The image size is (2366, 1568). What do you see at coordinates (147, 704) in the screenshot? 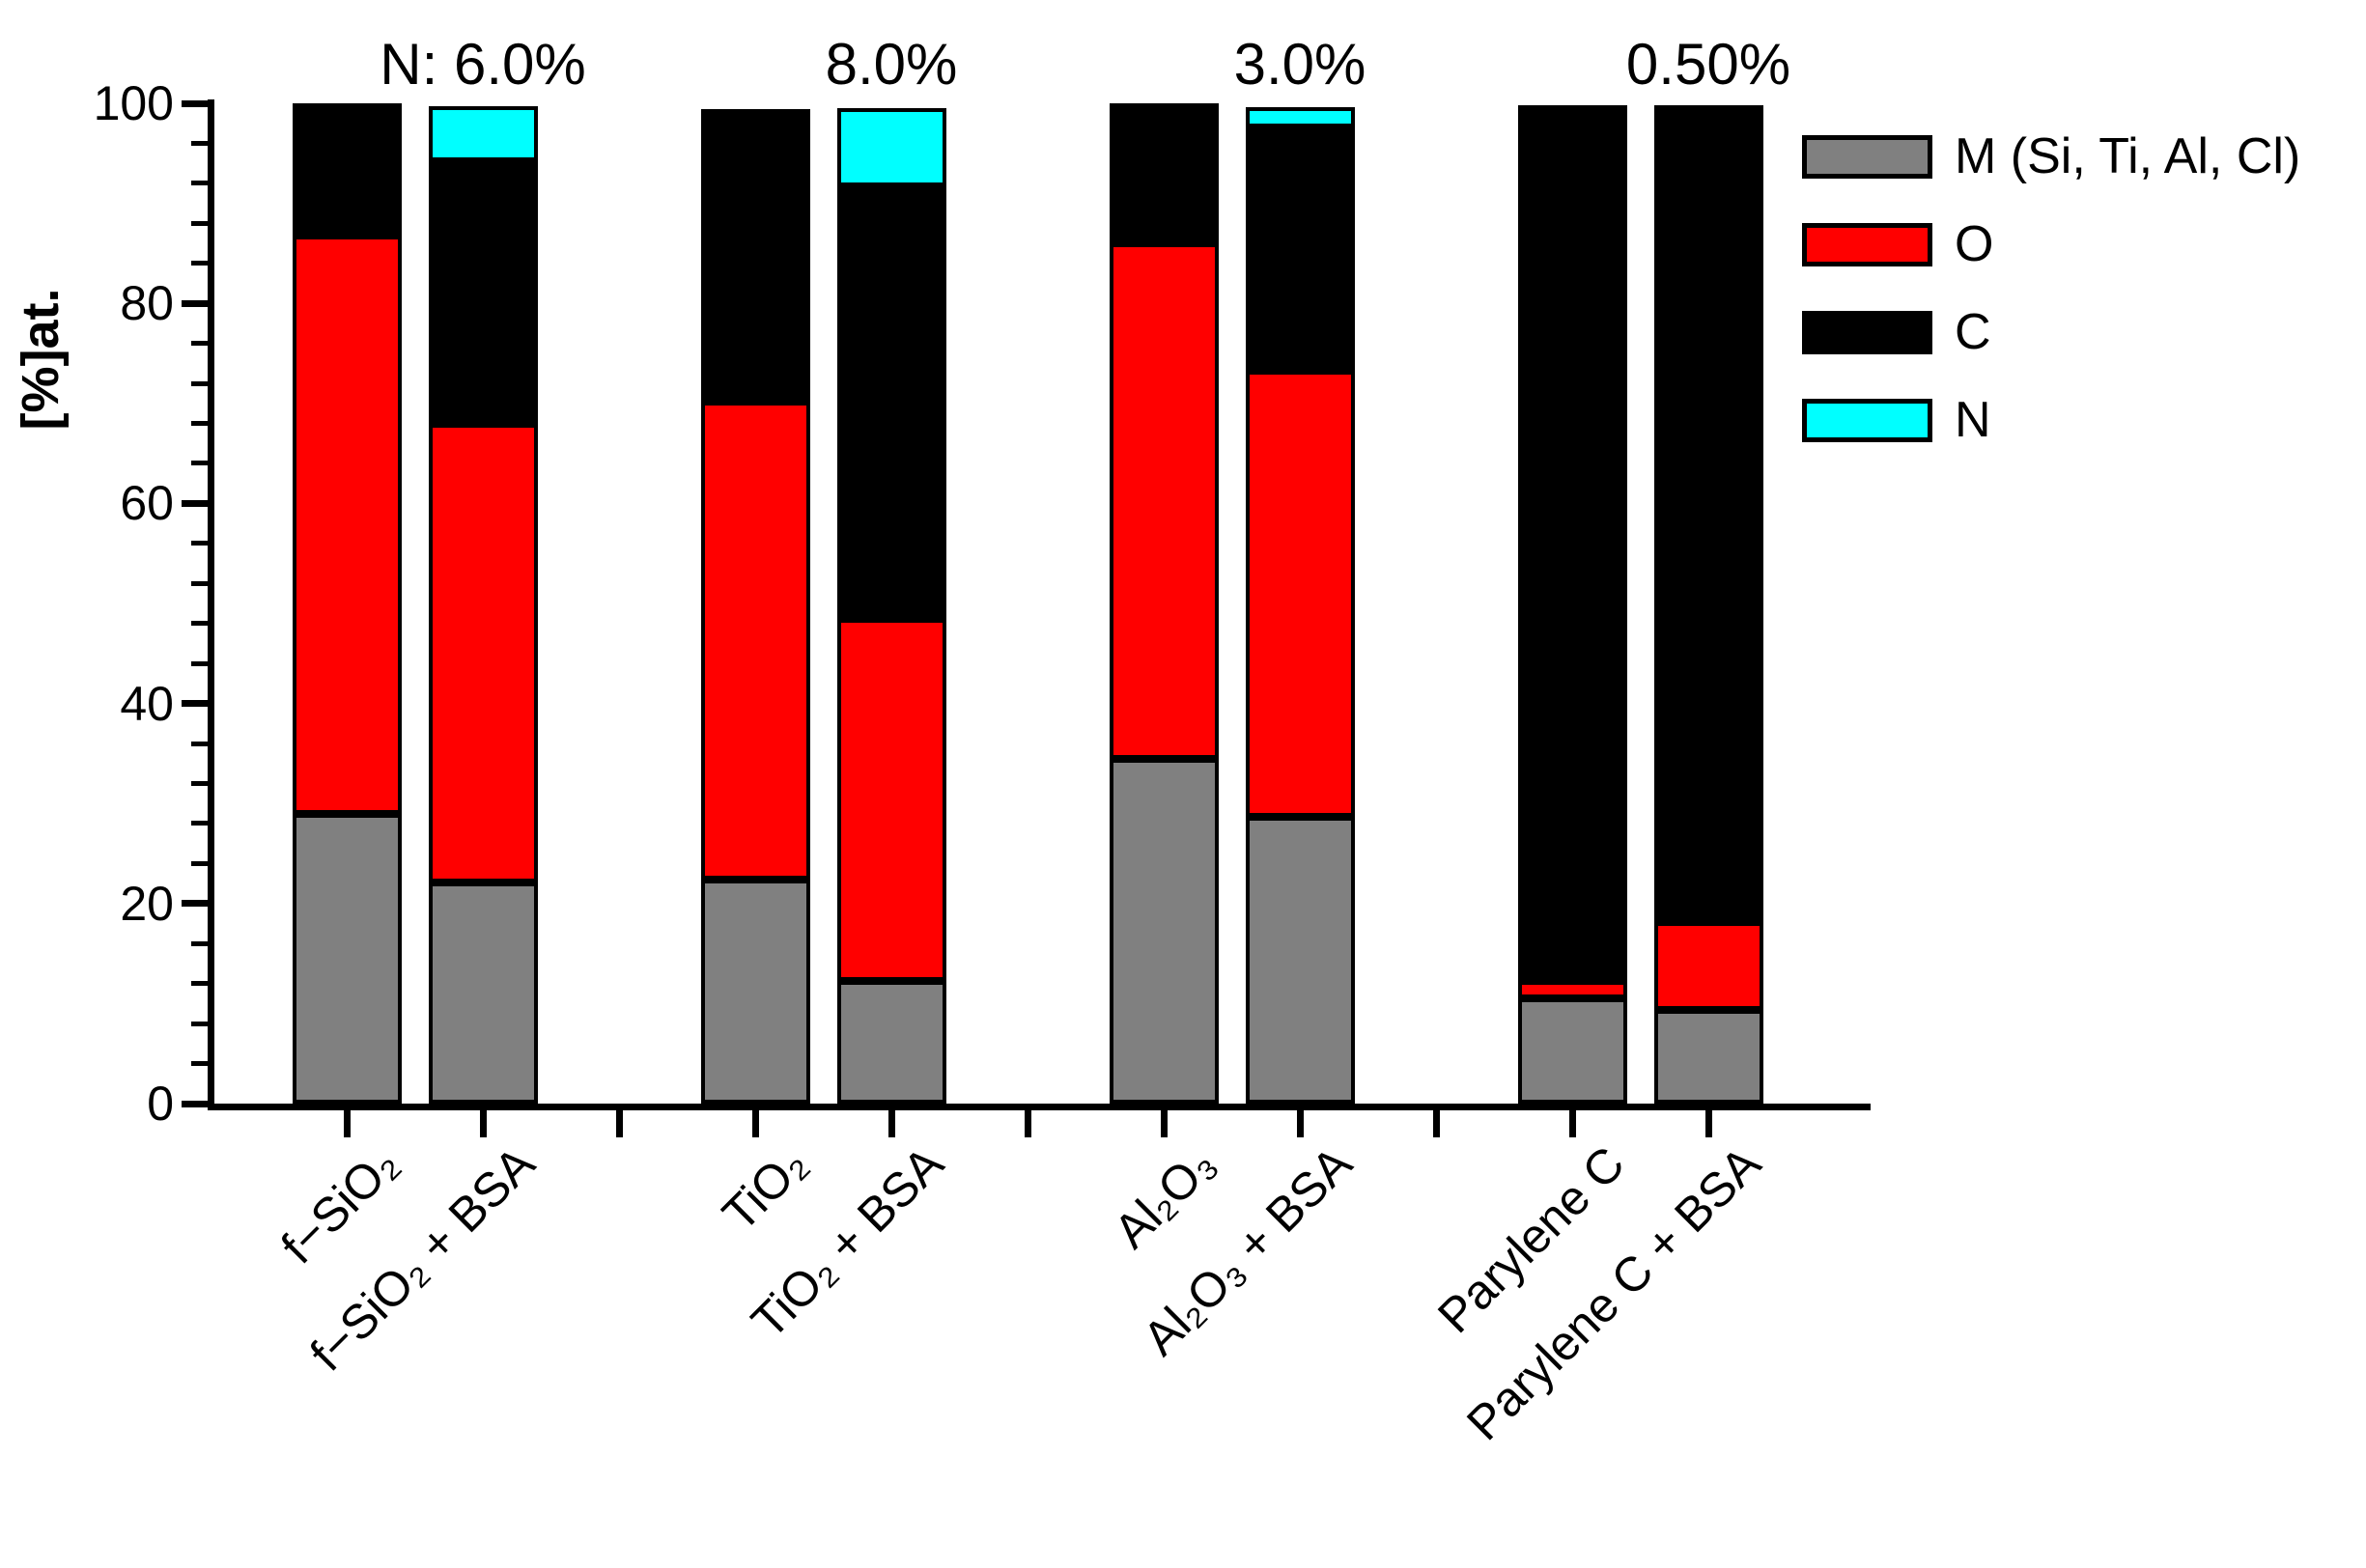
I see `y-tick-label: 40` at bounding box center [147, 704].